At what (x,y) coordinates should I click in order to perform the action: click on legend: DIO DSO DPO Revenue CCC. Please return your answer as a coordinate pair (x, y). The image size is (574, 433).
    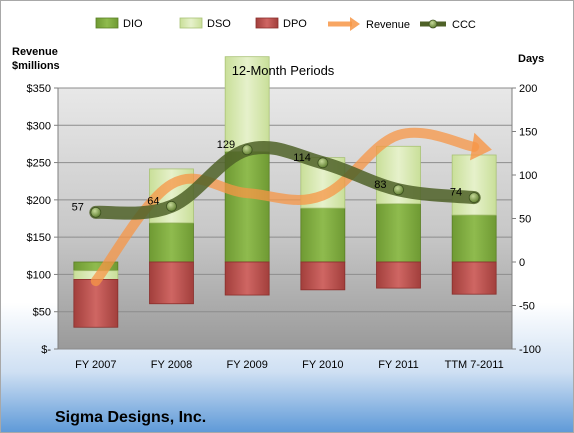
    Looking at the image, I should click on (285, 24).